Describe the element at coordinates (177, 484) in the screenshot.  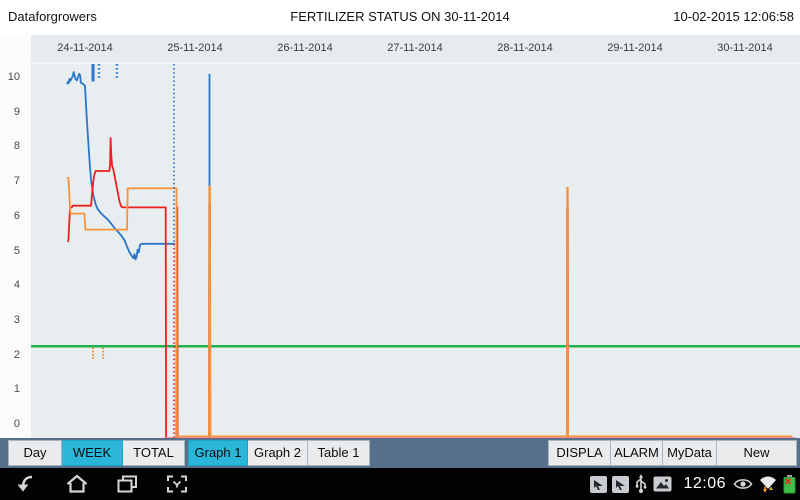
I see `screen-capture-icon` at that location.